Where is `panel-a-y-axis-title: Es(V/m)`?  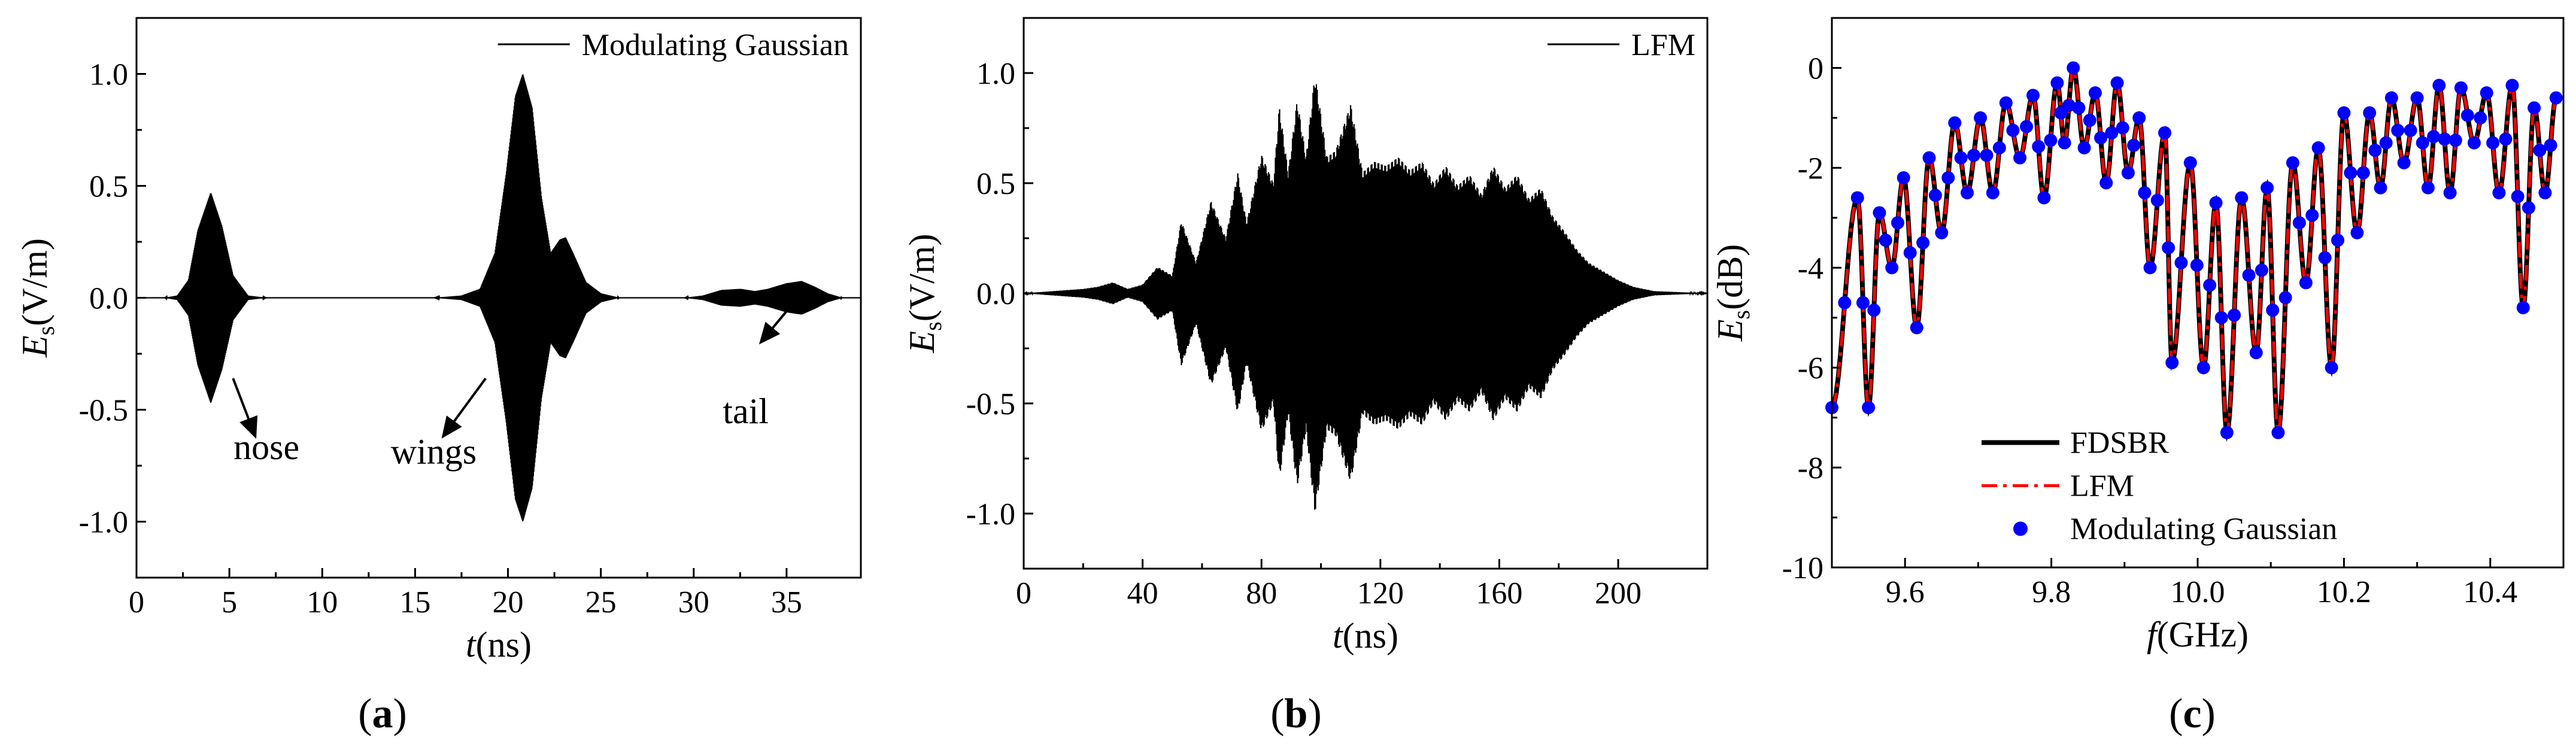 panel-a-y-axis-title: Es(V/m) is located at coordinates (37, 298).